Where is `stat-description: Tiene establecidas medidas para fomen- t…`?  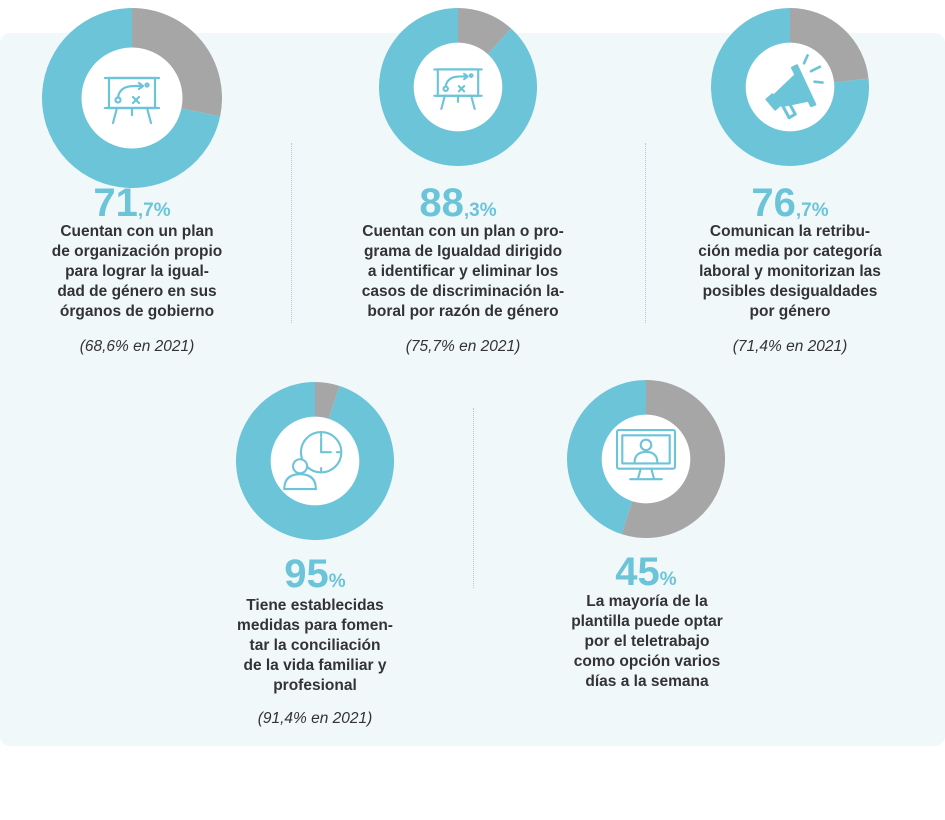
stat-description: Tiene establecidas medidas para fomen- t… is located at coordinates (315, 645).